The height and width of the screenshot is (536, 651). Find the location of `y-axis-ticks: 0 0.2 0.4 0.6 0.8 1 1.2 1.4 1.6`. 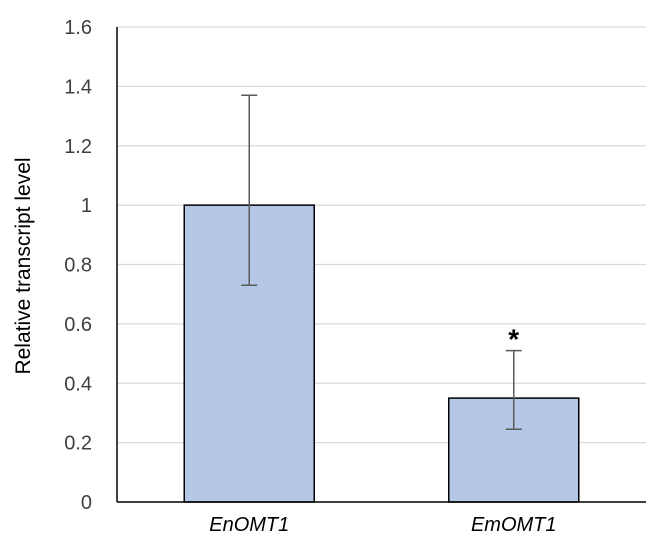

y-axis-ticks: 0 0.2 0.4 0.6 0.8 1 1.2 1.4 1.6 is located at coordinates (78, 265).